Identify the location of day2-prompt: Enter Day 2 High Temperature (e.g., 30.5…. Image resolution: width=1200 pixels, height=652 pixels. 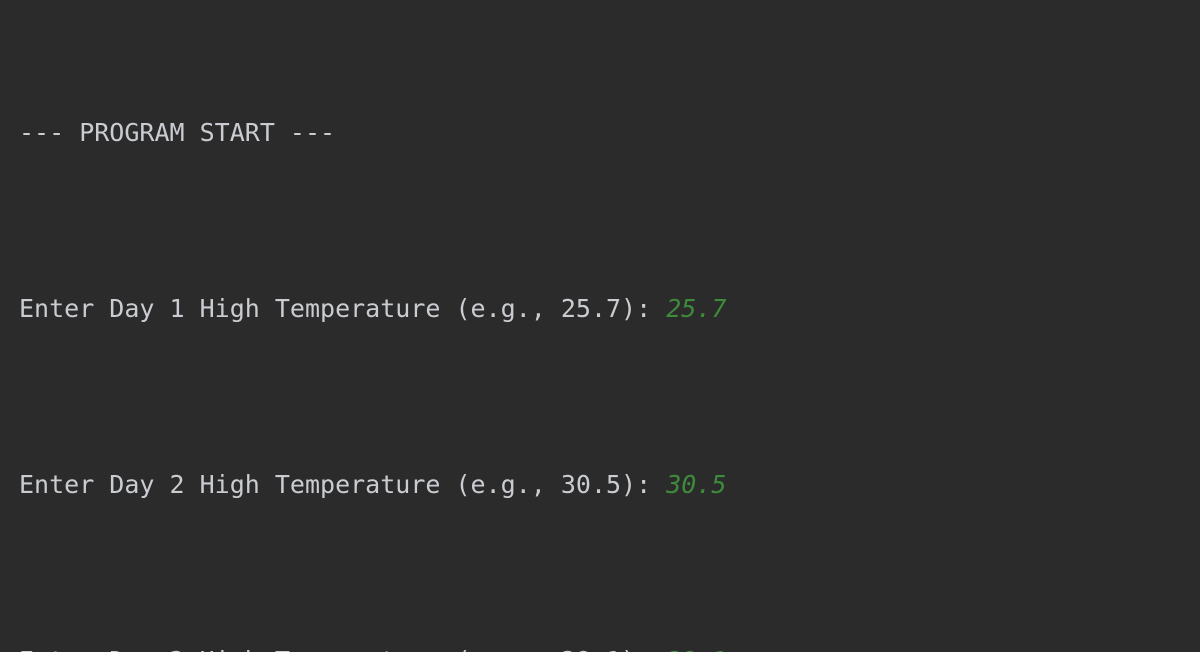
(343, 484).